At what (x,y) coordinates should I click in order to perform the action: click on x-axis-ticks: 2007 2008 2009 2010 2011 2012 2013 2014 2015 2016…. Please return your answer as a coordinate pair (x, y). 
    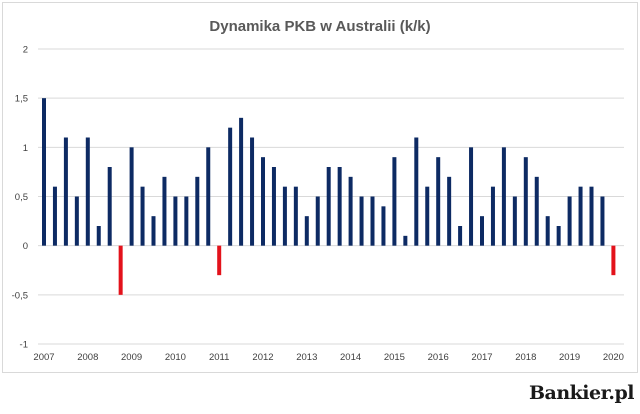
    Looking at the image, I should click on (328, 357).